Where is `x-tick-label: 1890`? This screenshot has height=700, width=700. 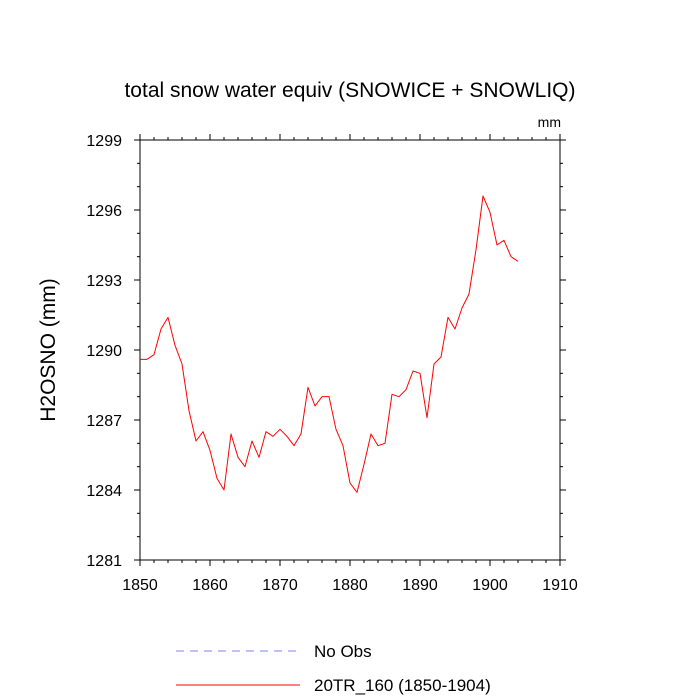
x-tick-label: 1890 is located at coordinates (420, 585).